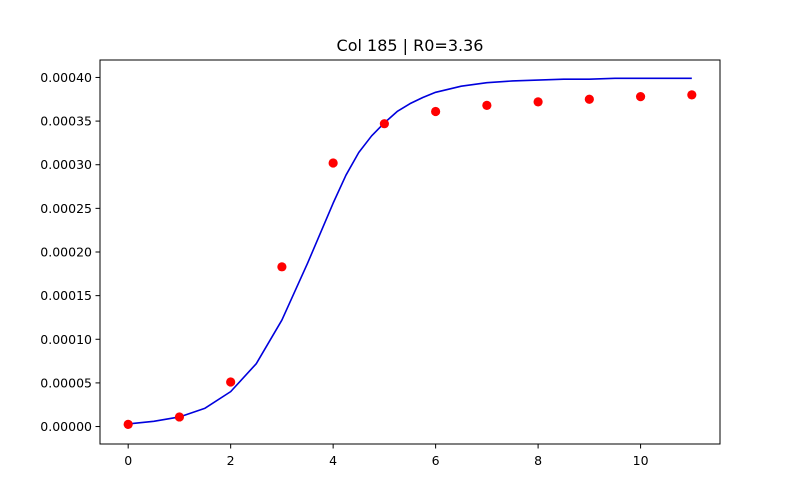 This screenshot has height=500, width=800. Describe the element at coordinates (231, 460) in the screenshot. I see `x-tick-label: 2` at that location.